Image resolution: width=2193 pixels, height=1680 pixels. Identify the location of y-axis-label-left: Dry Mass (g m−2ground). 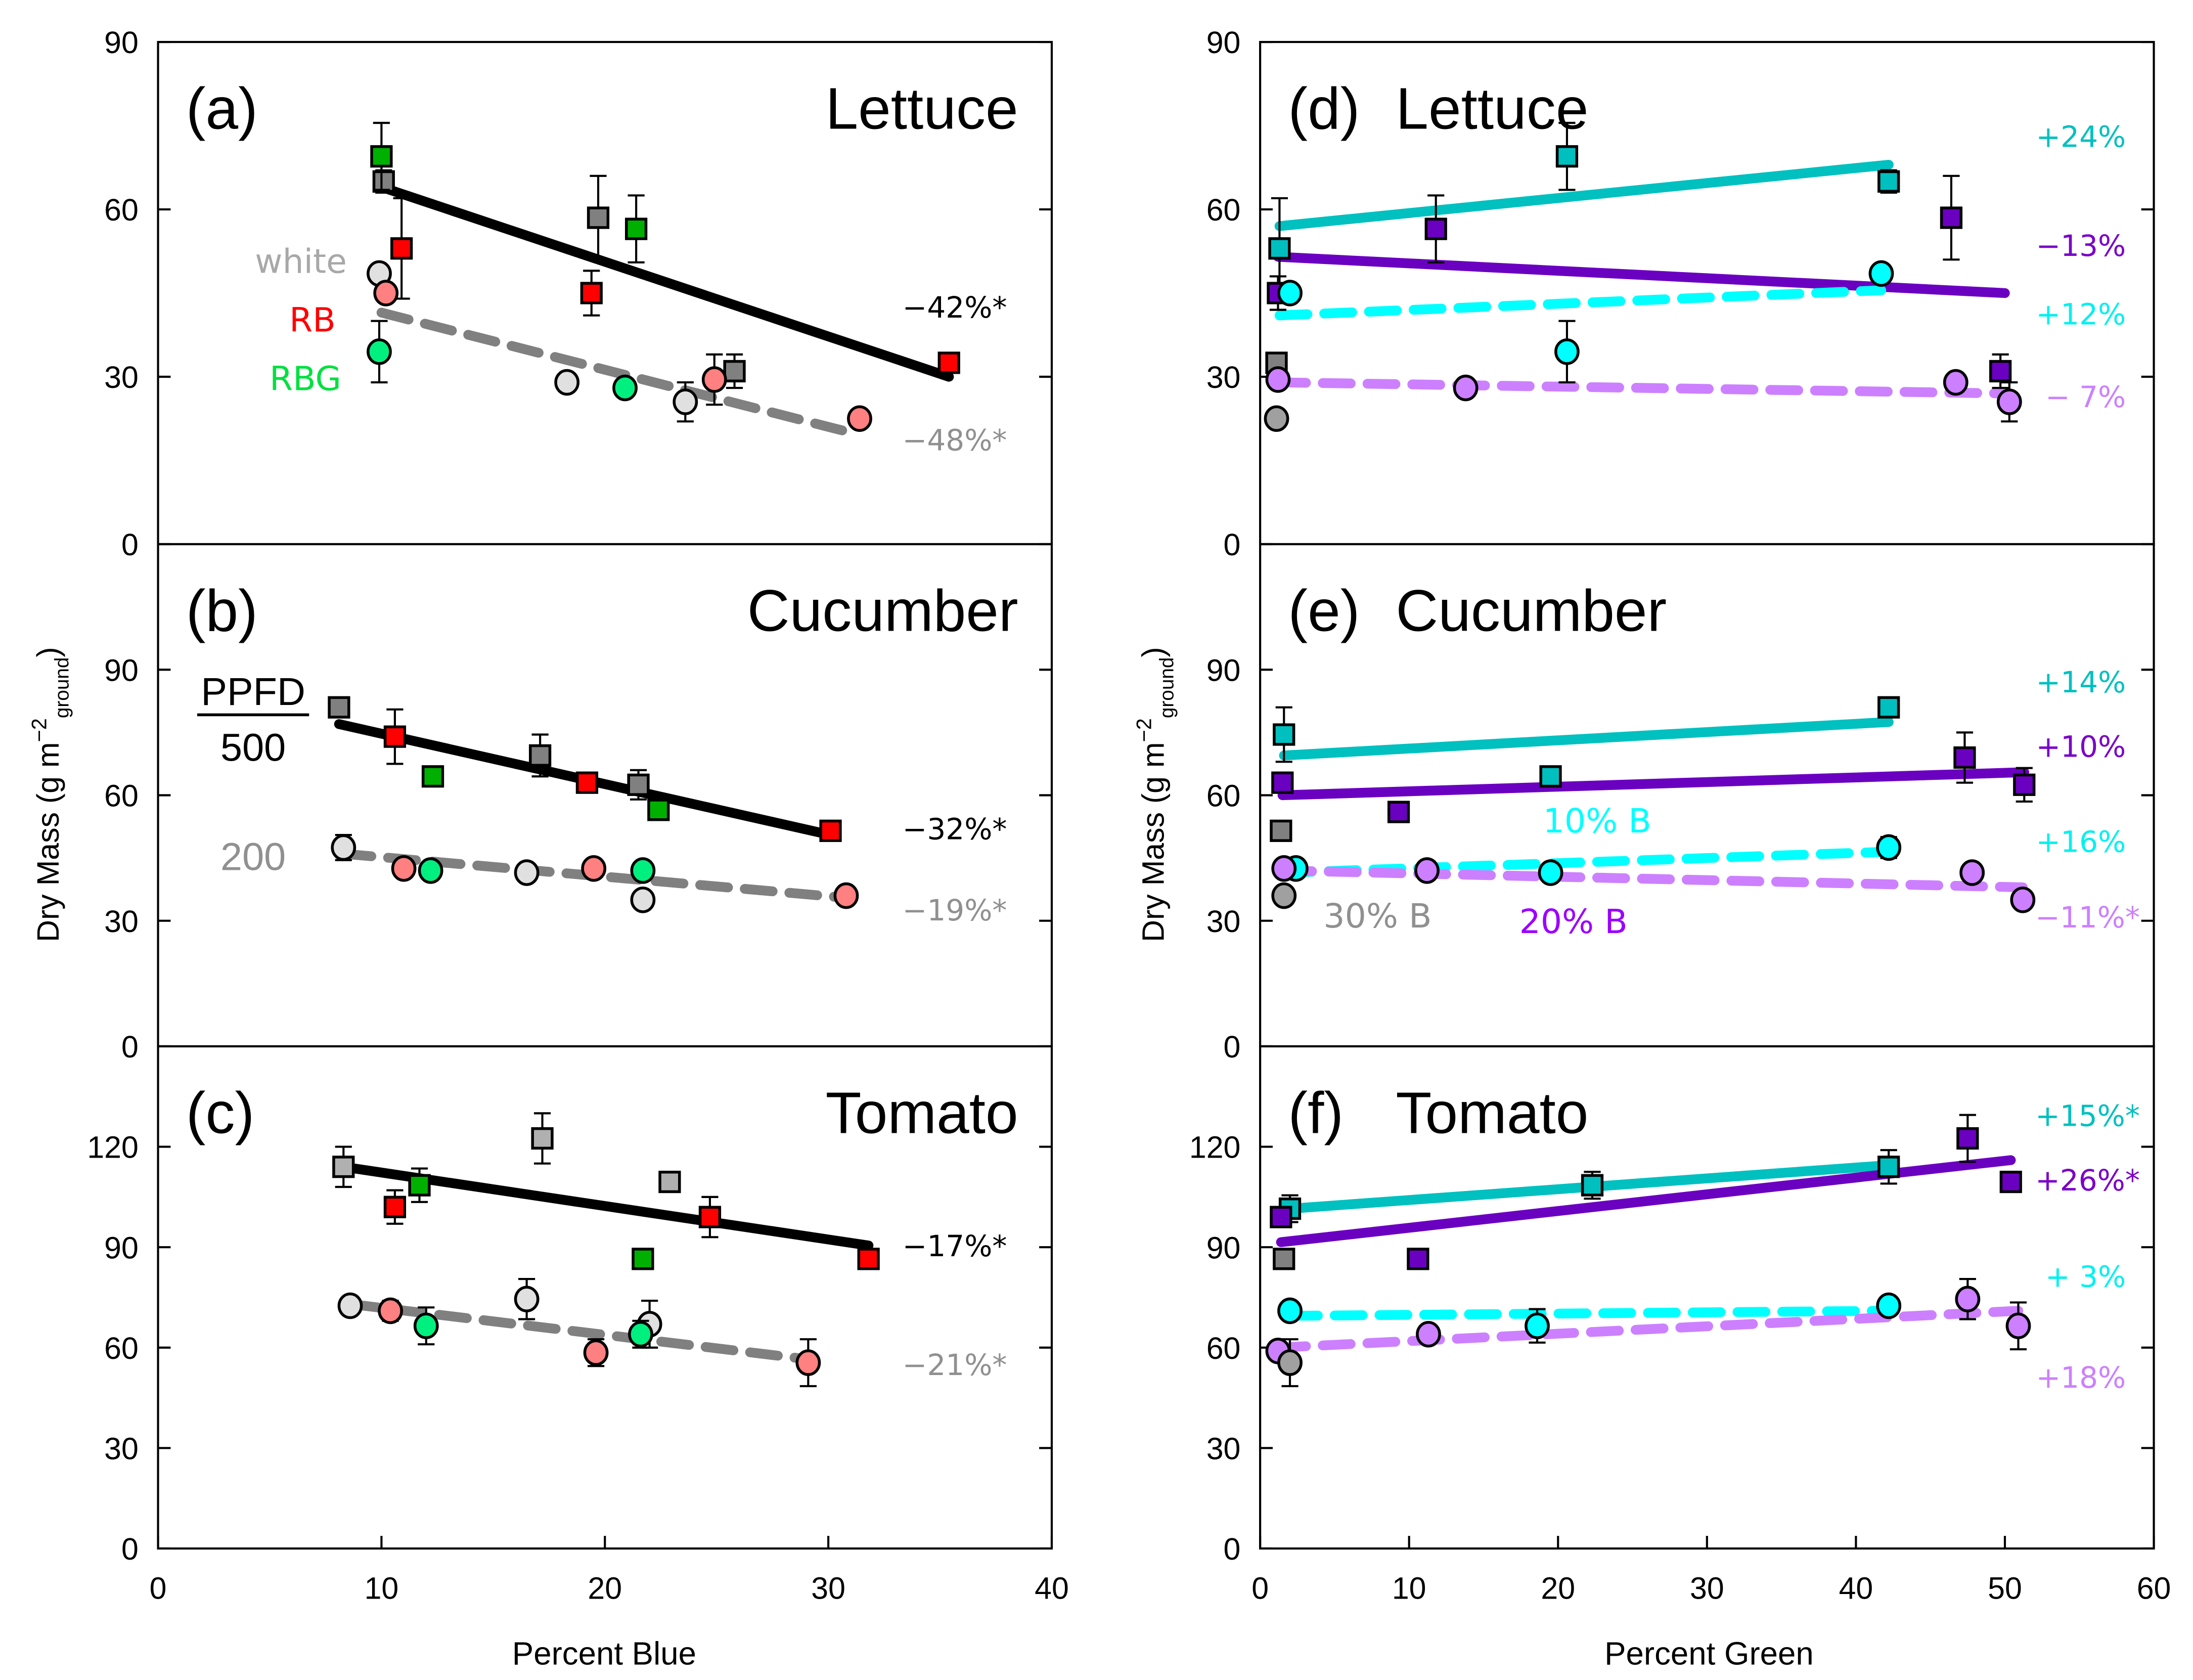
(50, 794).